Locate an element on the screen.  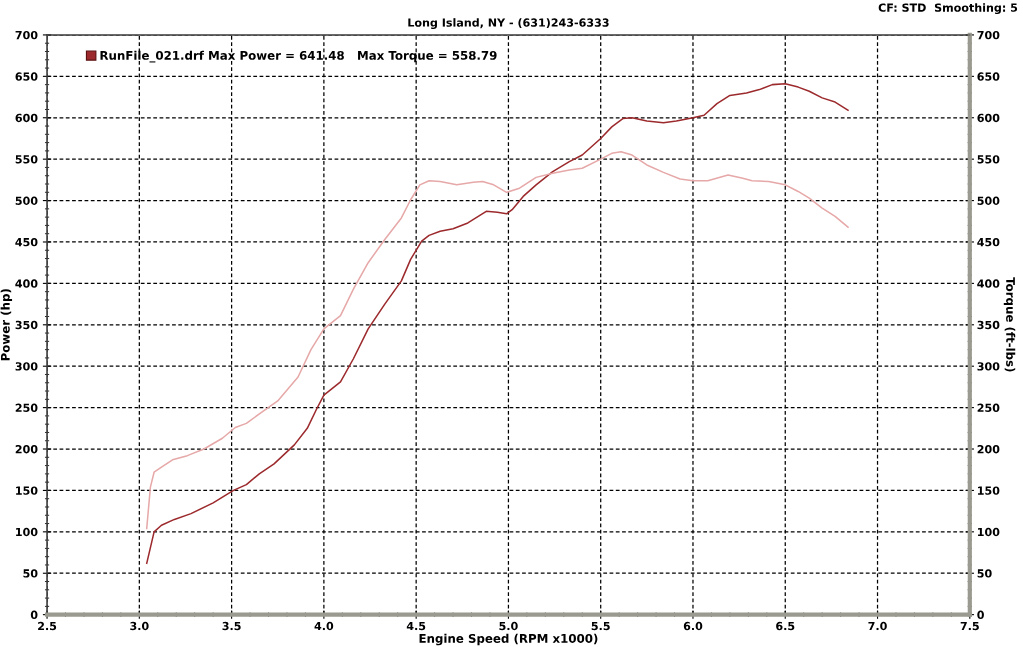
legend-label: RunFile_021.drf Max Power = 641.48 Max Torque = 558.79 is located at coordinates (298, 56).